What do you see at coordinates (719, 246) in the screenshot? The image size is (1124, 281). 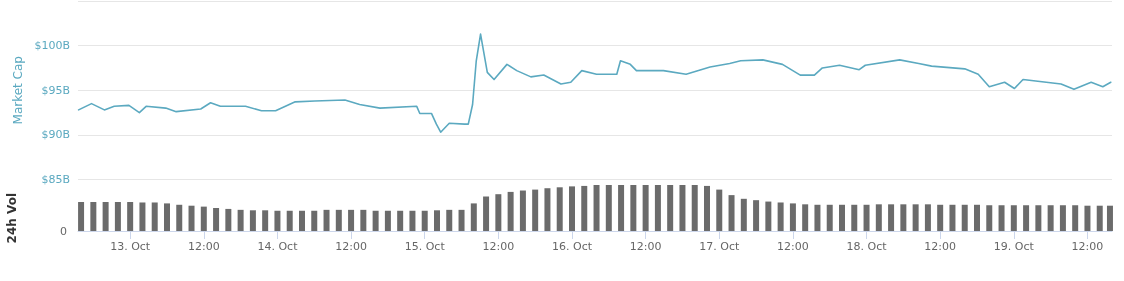 I see `x-tick-label: 17. Oct` at bounding box center [719, 246].